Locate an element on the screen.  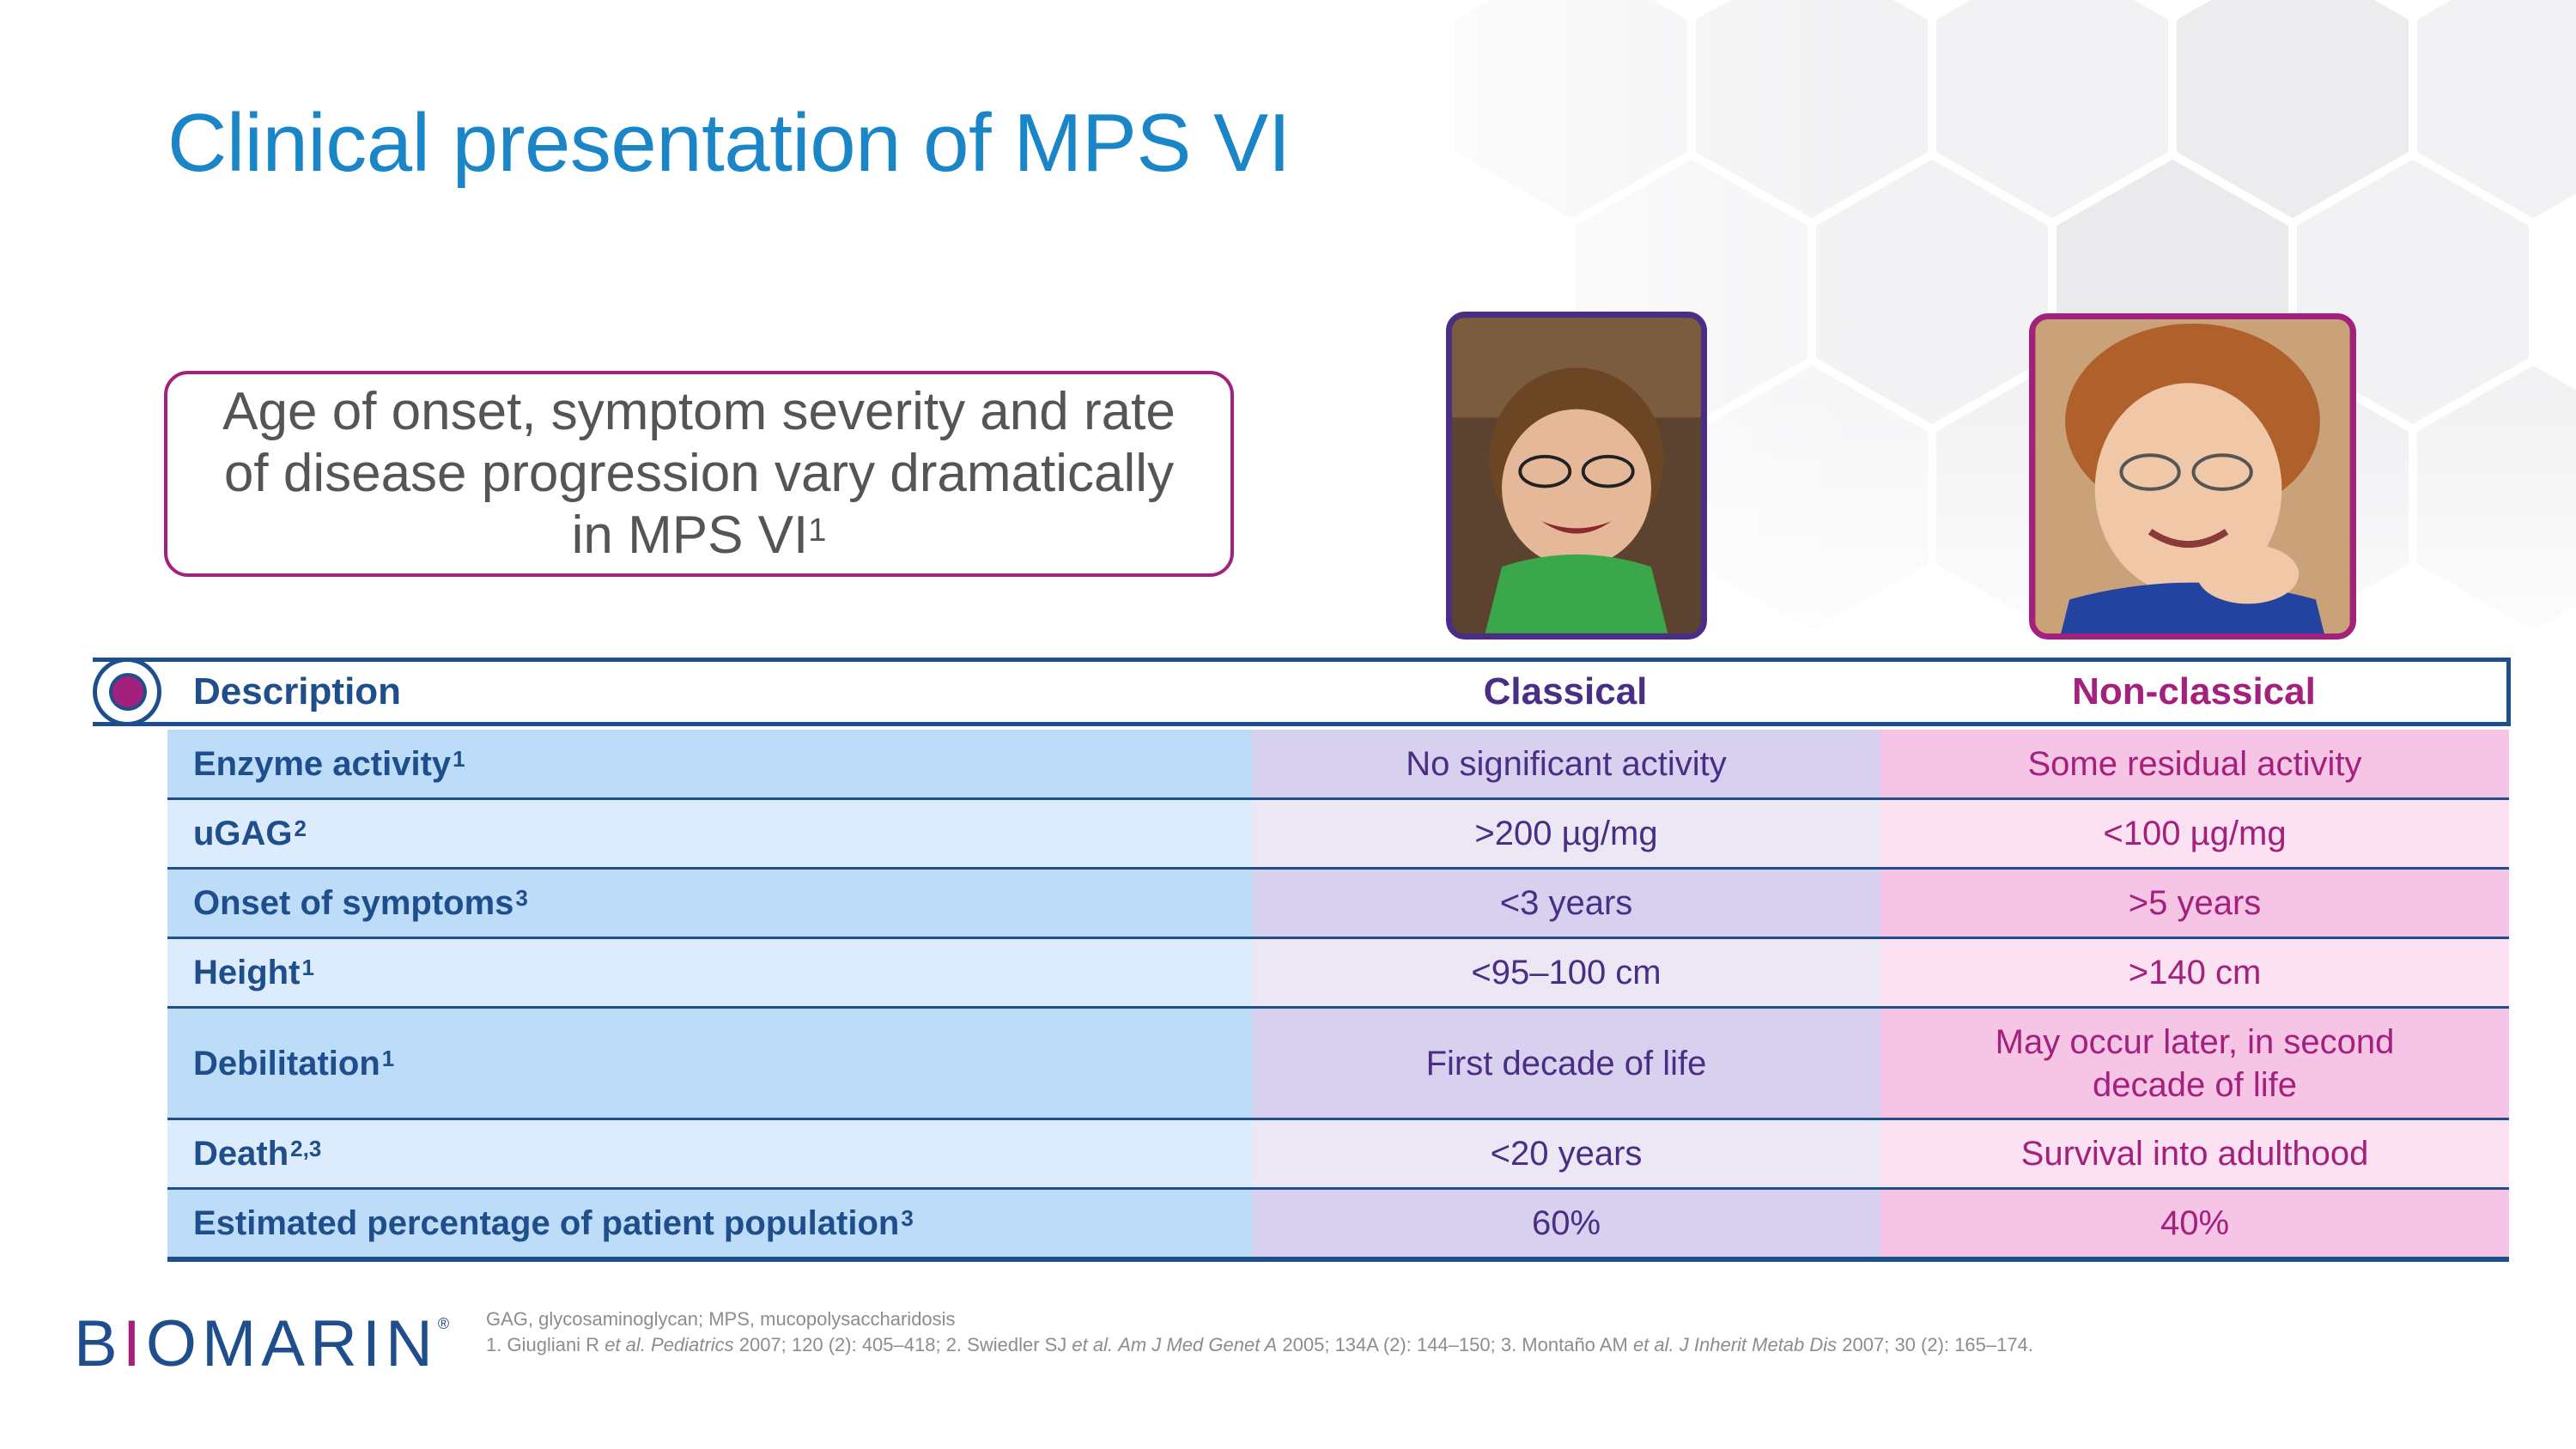
header-nonclassical: Non-classical is located at coordinates (2194, 691).